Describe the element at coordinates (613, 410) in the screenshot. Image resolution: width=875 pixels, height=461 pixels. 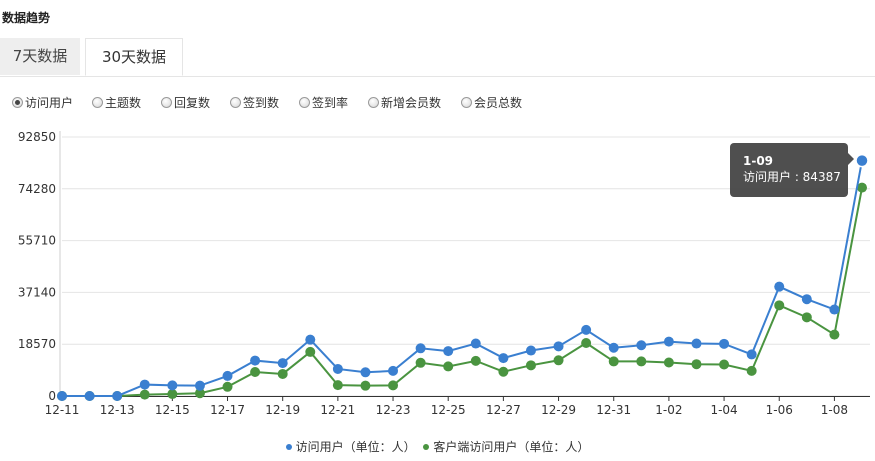
I see `x-tick-label: 12-31` at that location.